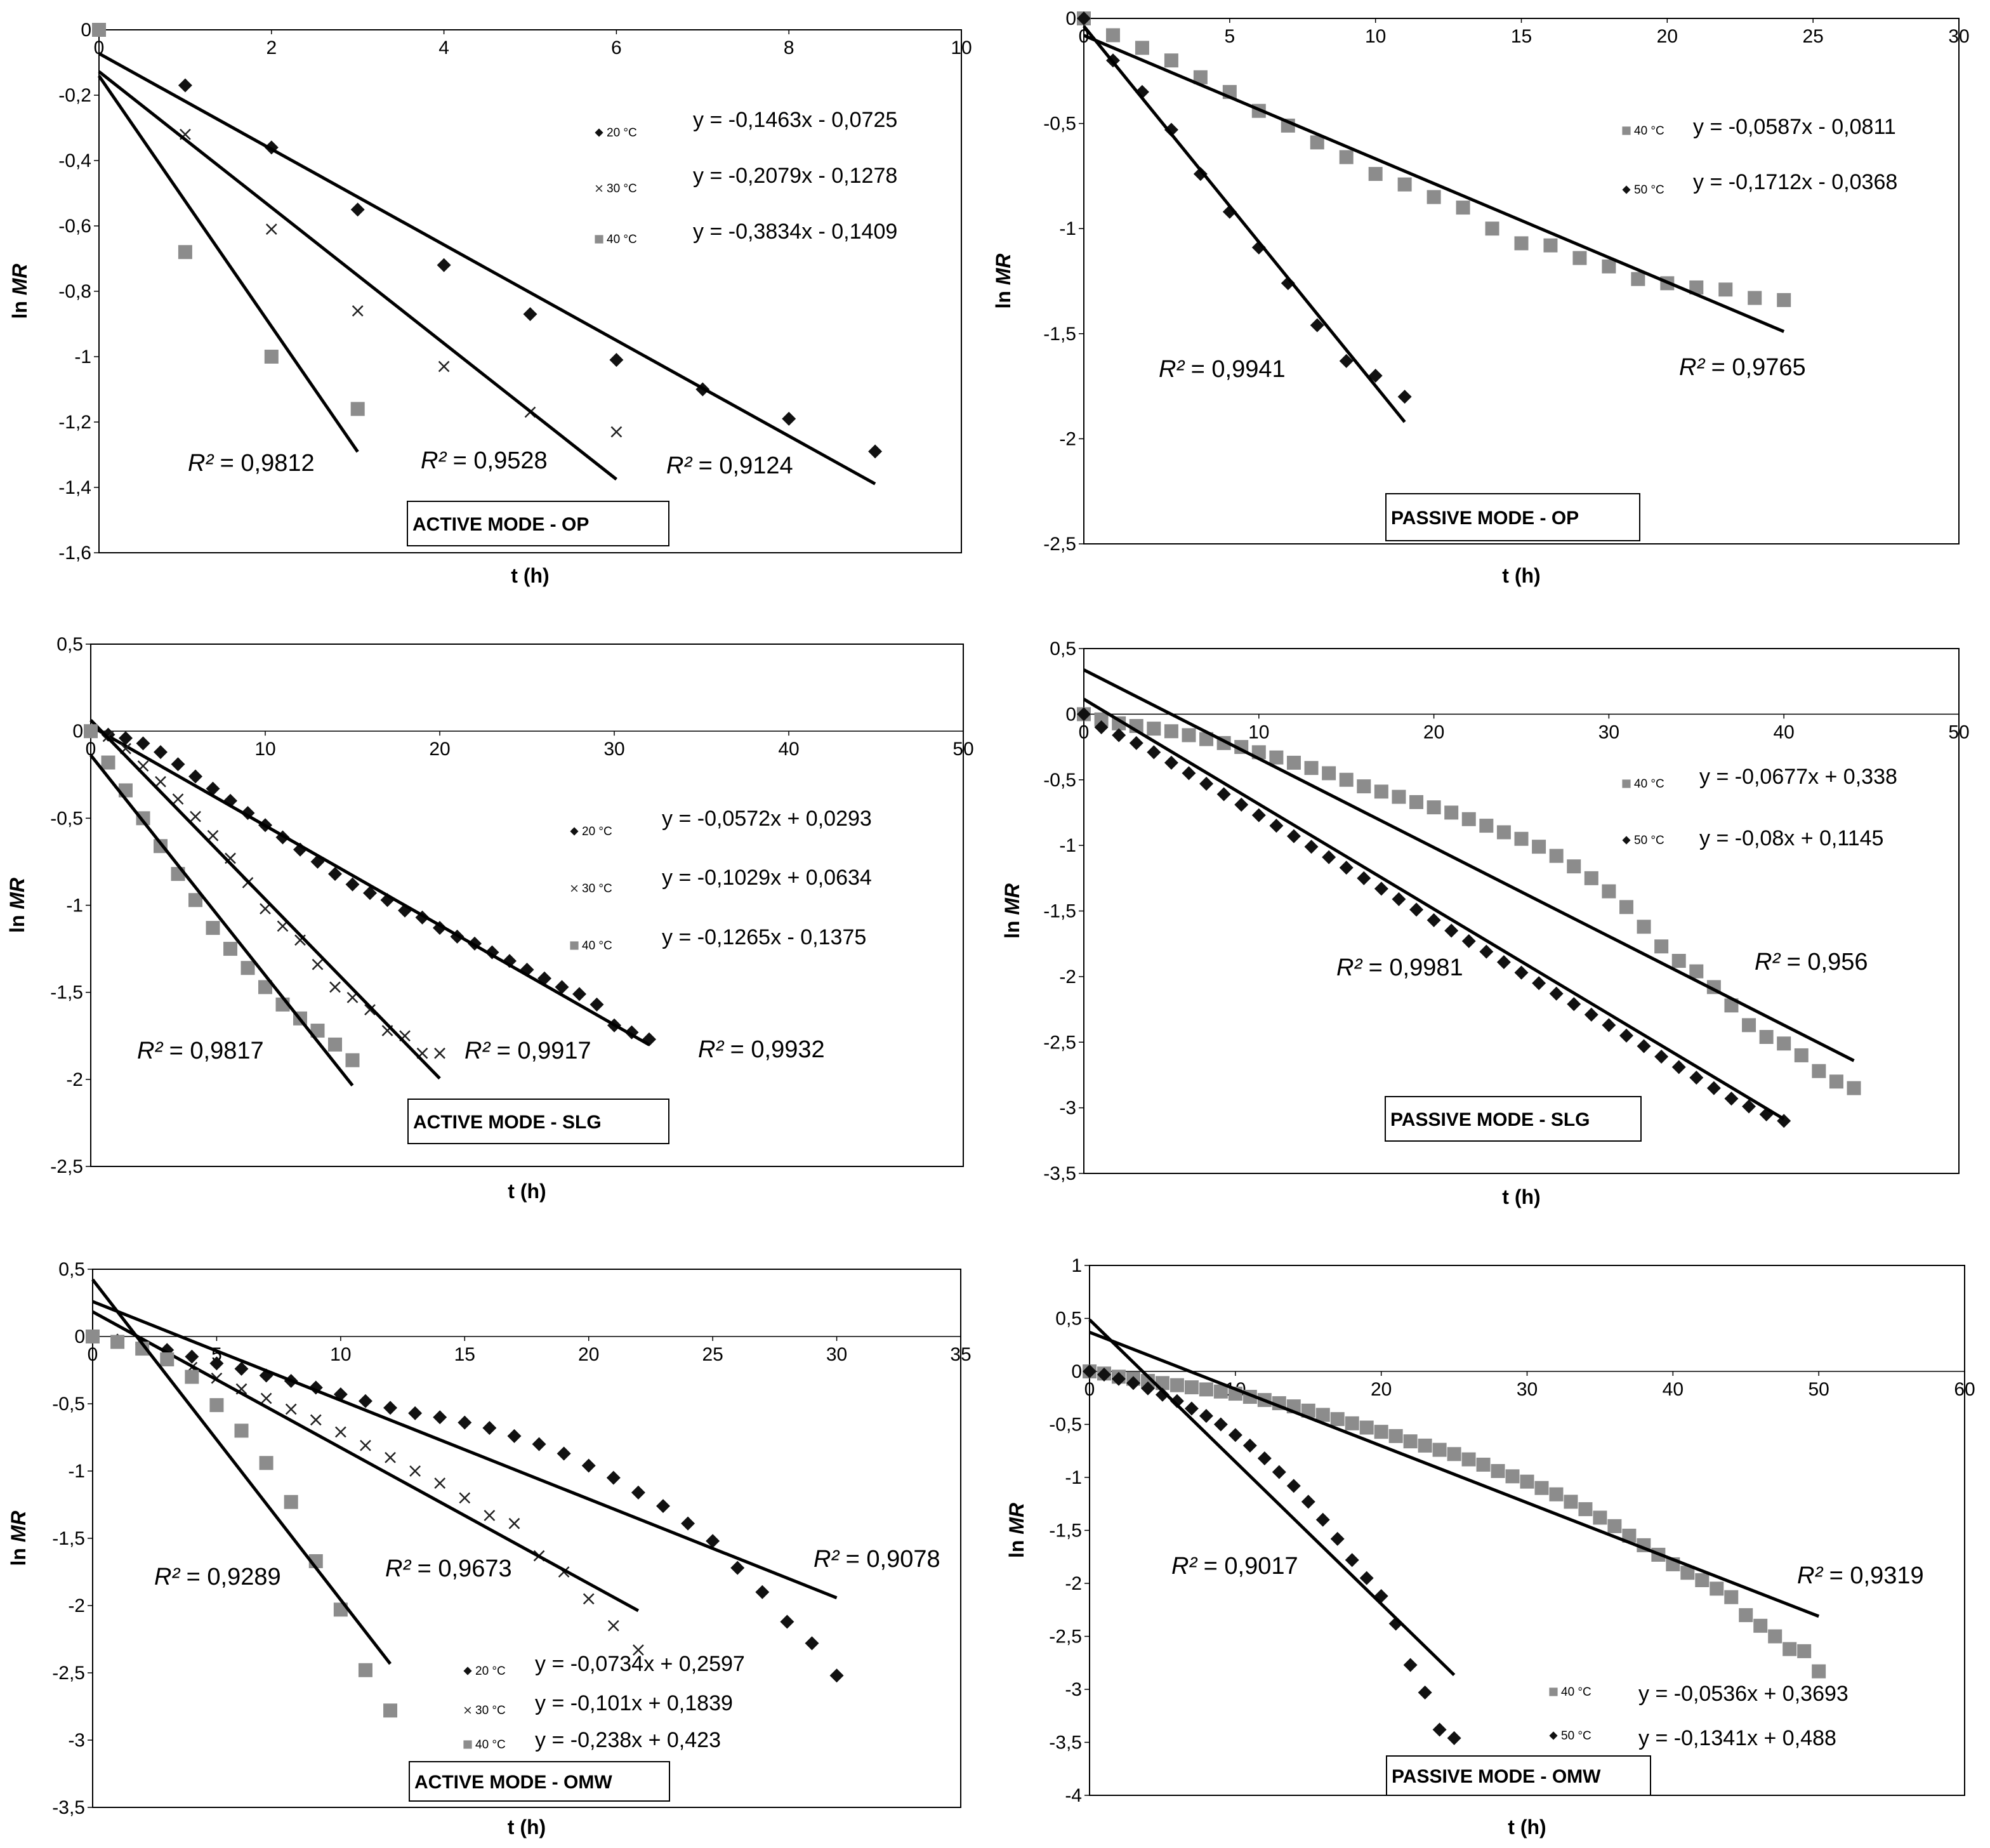 The width and height of the screenshot is (1990, 1848). I want to click on regression-equation: y = -0,0587x - 0,0811, so click(1794, 127).